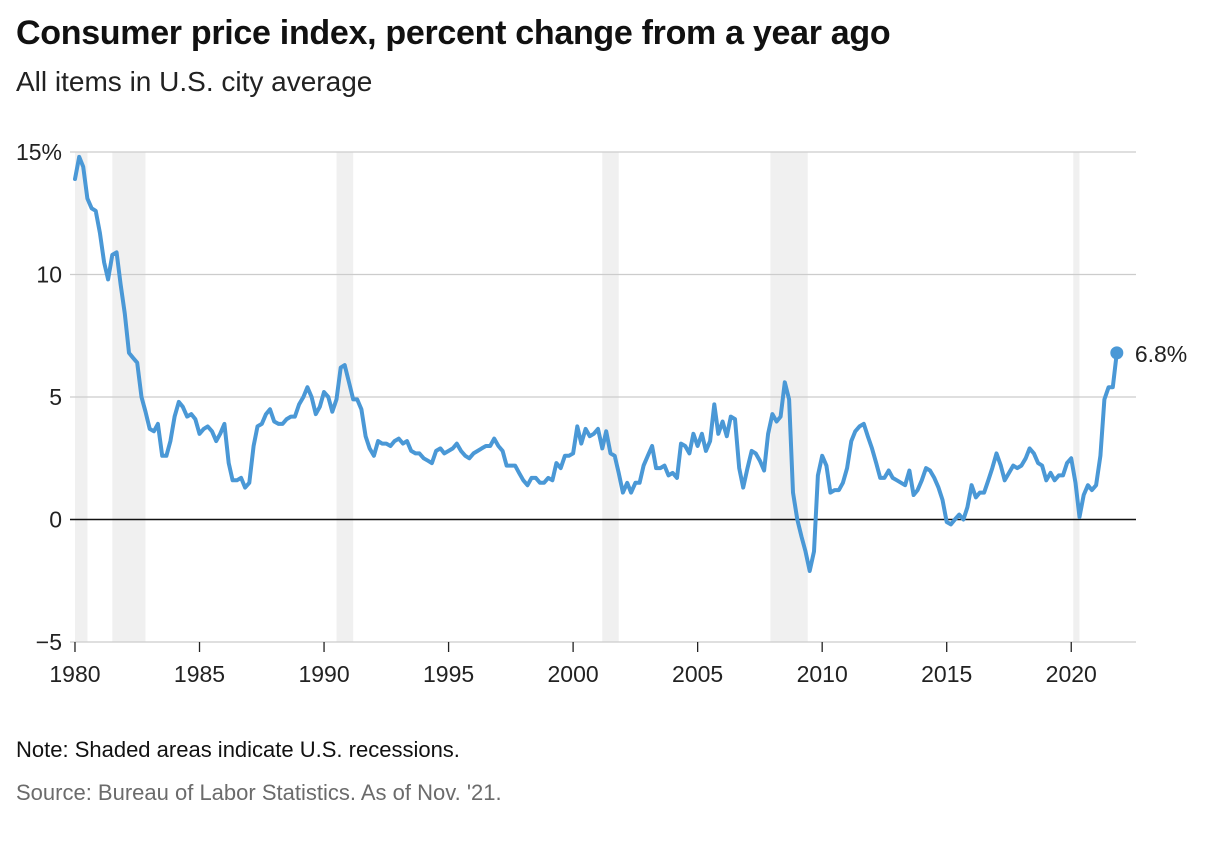 This screenshot has height=855, width=1230. I want to click on chart-subtitle: All items in U.S. city average, so click(194, 81).